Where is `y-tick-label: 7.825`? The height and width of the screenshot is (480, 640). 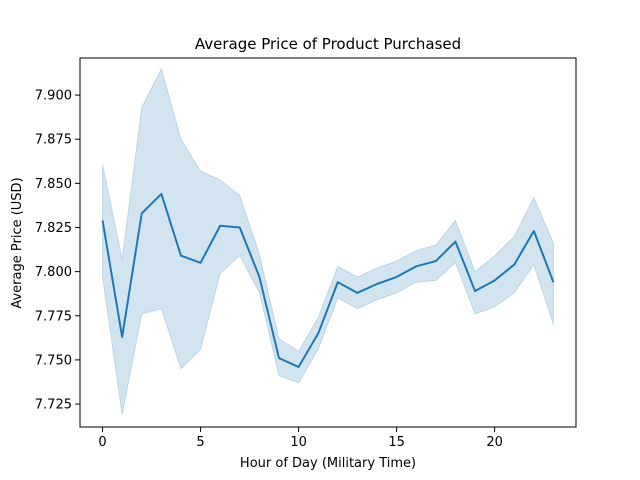
y-tick-label: 7.825 is located at coordinates (53, 228).